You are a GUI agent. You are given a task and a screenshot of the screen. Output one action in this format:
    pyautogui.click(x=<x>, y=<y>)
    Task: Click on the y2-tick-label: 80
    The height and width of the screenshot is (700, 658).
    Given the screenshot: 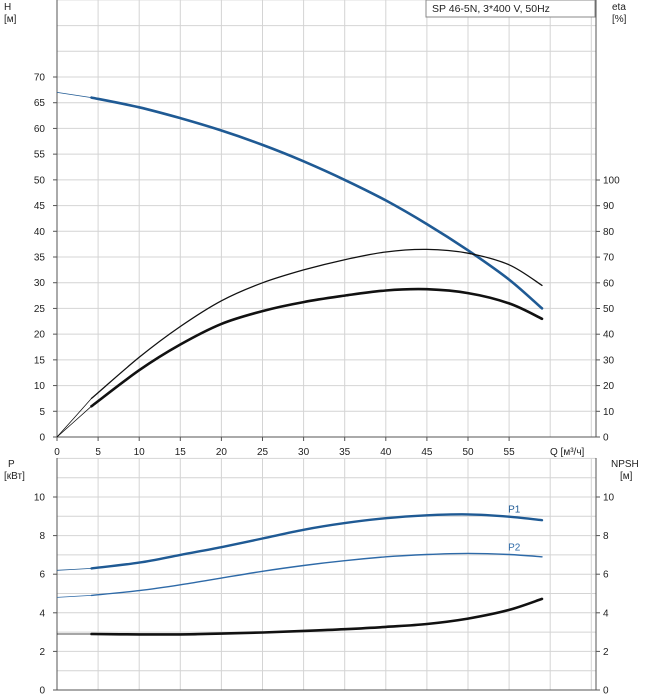 What is the action you would take?
    pyautogui.click(x=609, y=232)
    